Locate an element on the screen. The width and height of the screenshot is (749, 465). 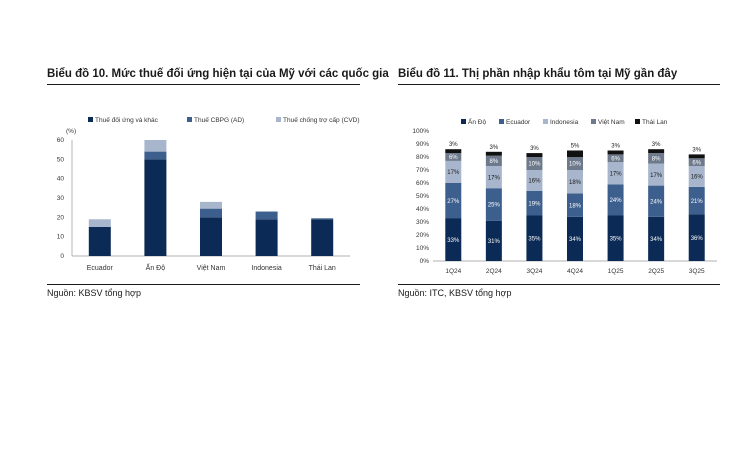
chart1-source-rule is located at coordinates (203, 284).